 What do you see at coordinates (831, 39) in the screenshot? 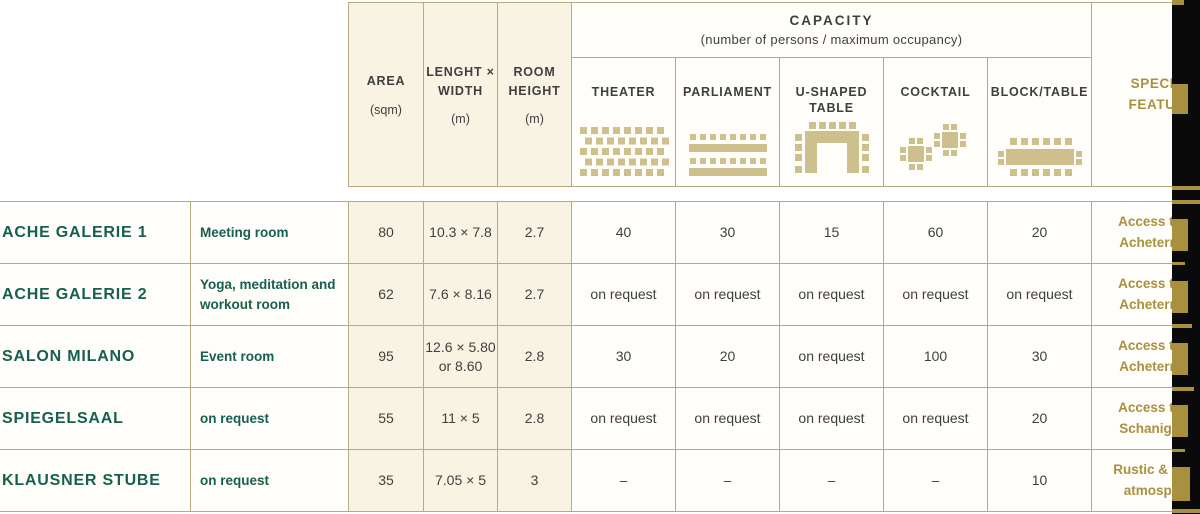
I see `capacity-subtitle: (number of persons / maximum occupancy)` at bounding box center [831, 39].